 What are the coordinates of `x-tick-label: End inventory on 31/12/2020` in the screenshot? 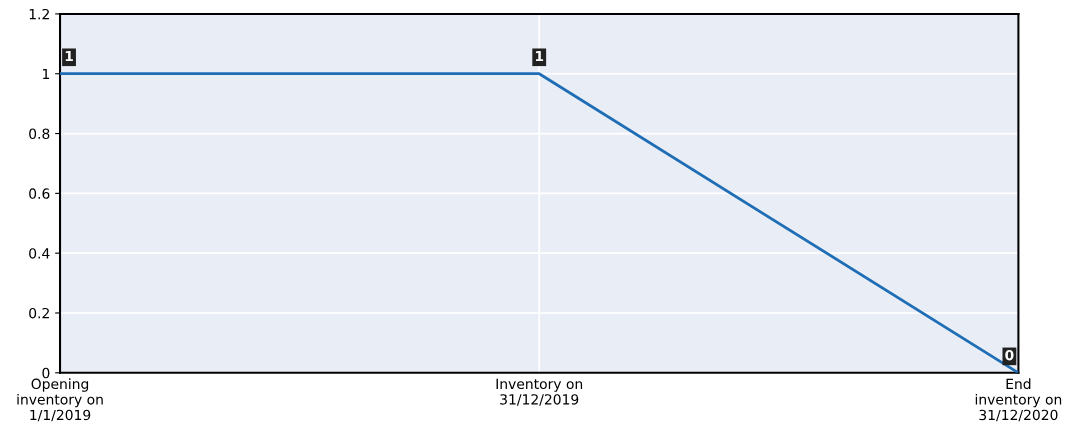 It's located at (1018, 400).